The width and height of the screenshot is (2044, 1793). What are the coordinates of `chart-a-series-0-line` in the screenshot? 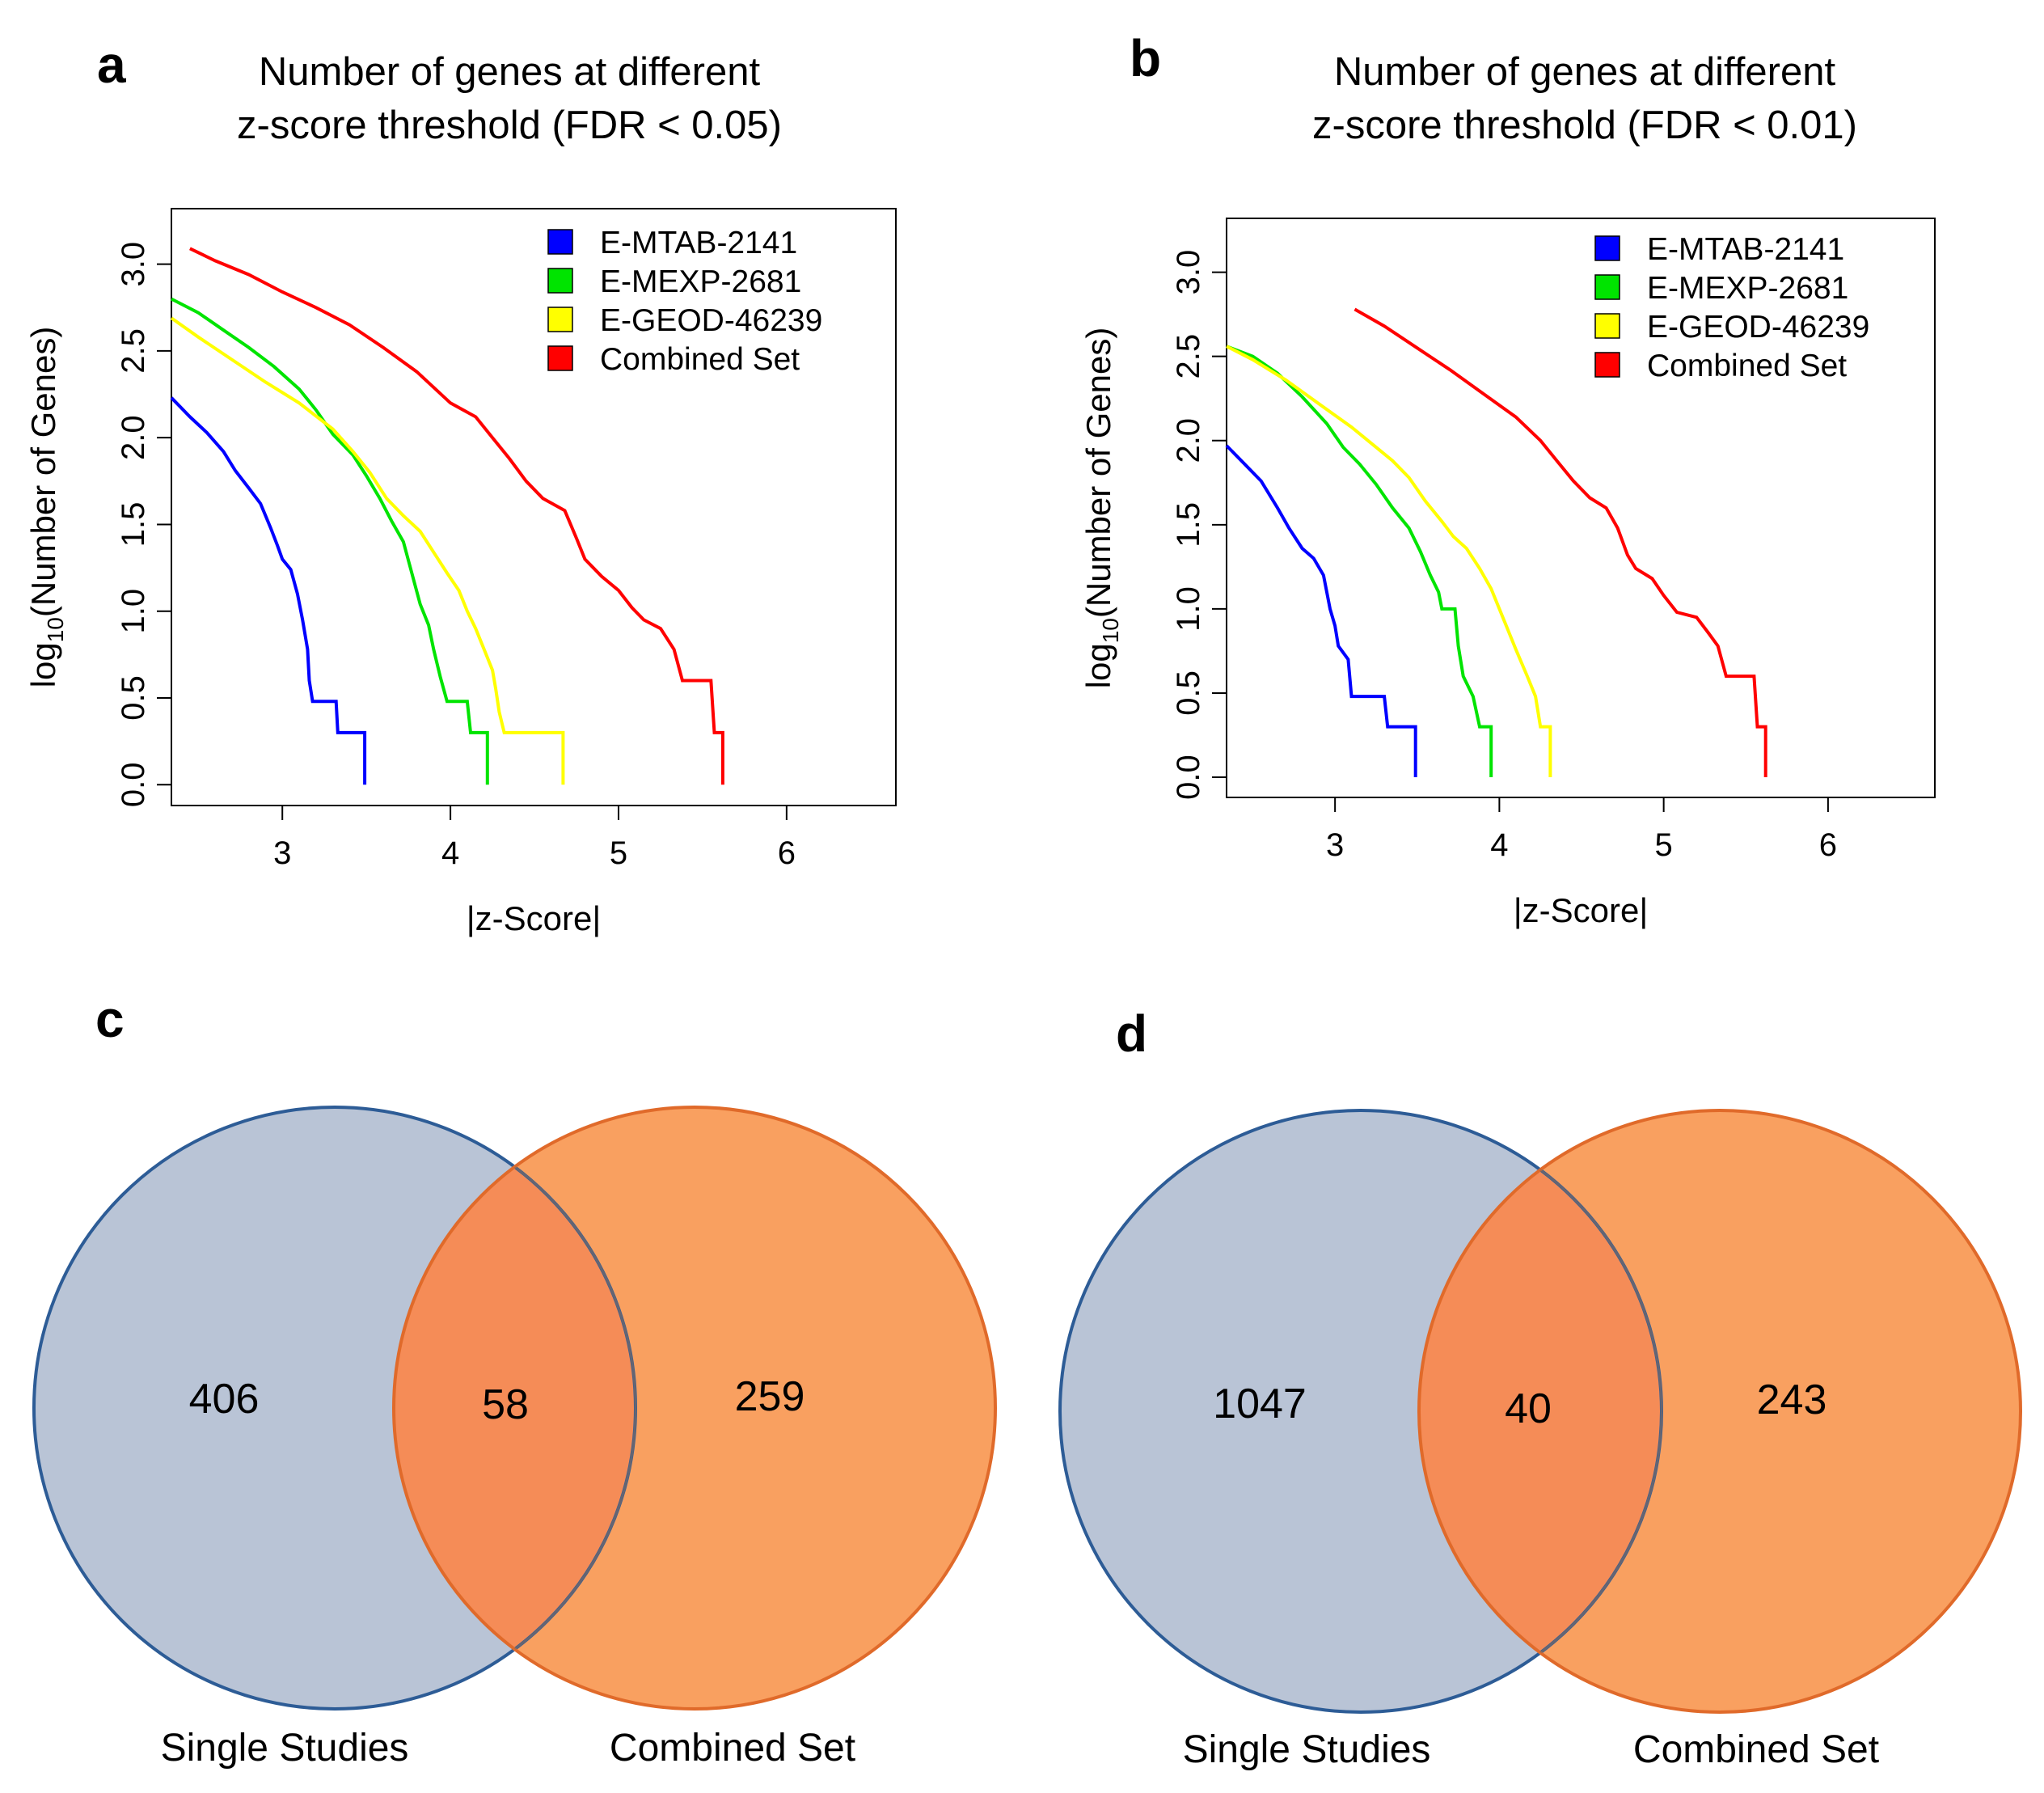 It's located at (268, 590).